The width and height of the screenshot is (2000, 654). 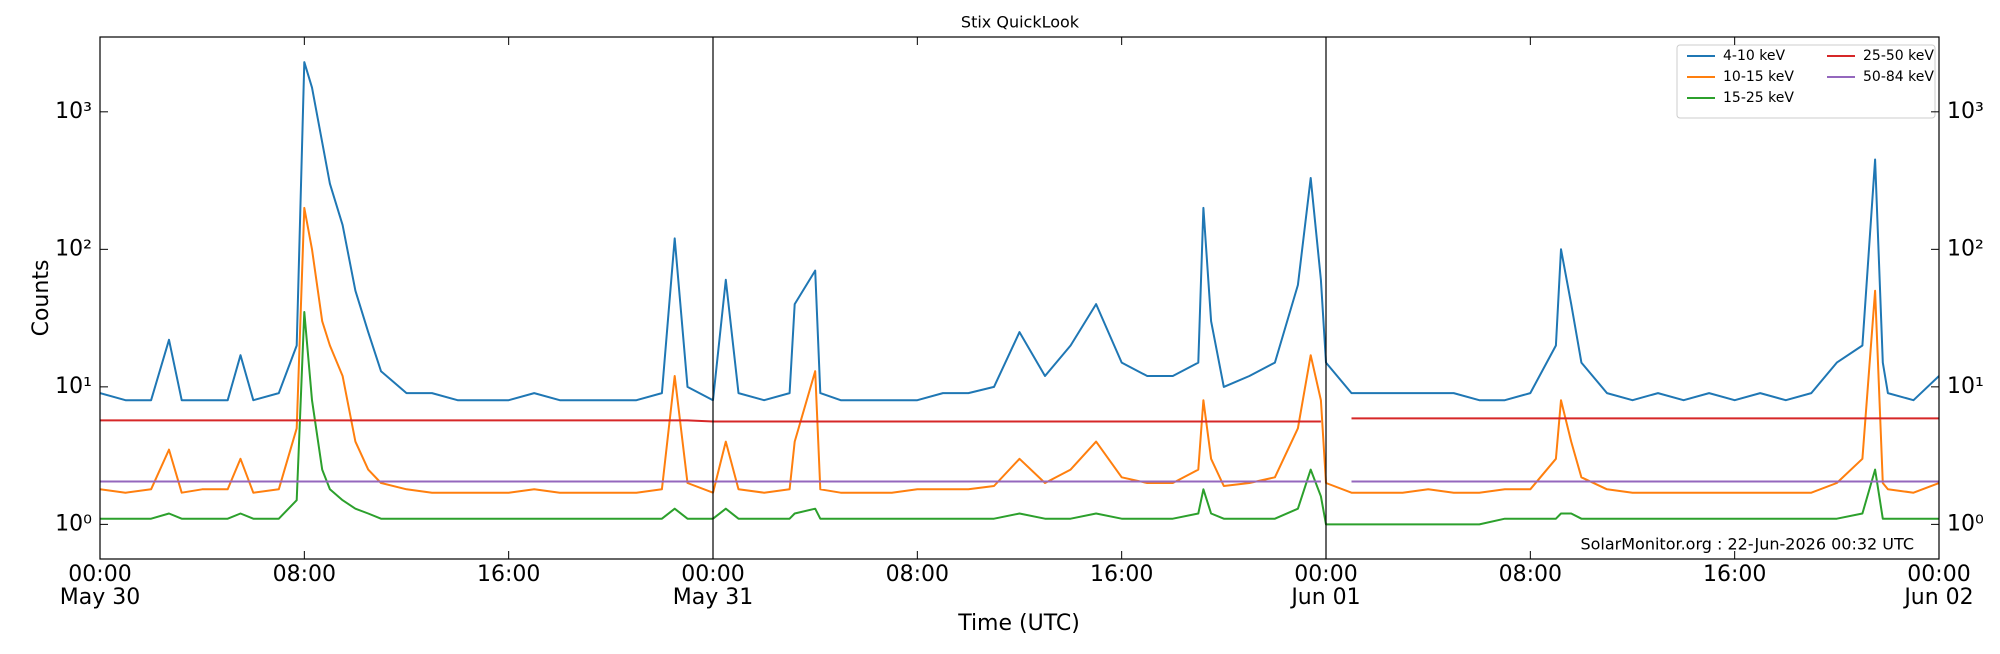 What do you see at coordinates (1898, 77) in the screenshot?
I see `legend-label: 50-84 keV` at bounding box center [1898, 77].